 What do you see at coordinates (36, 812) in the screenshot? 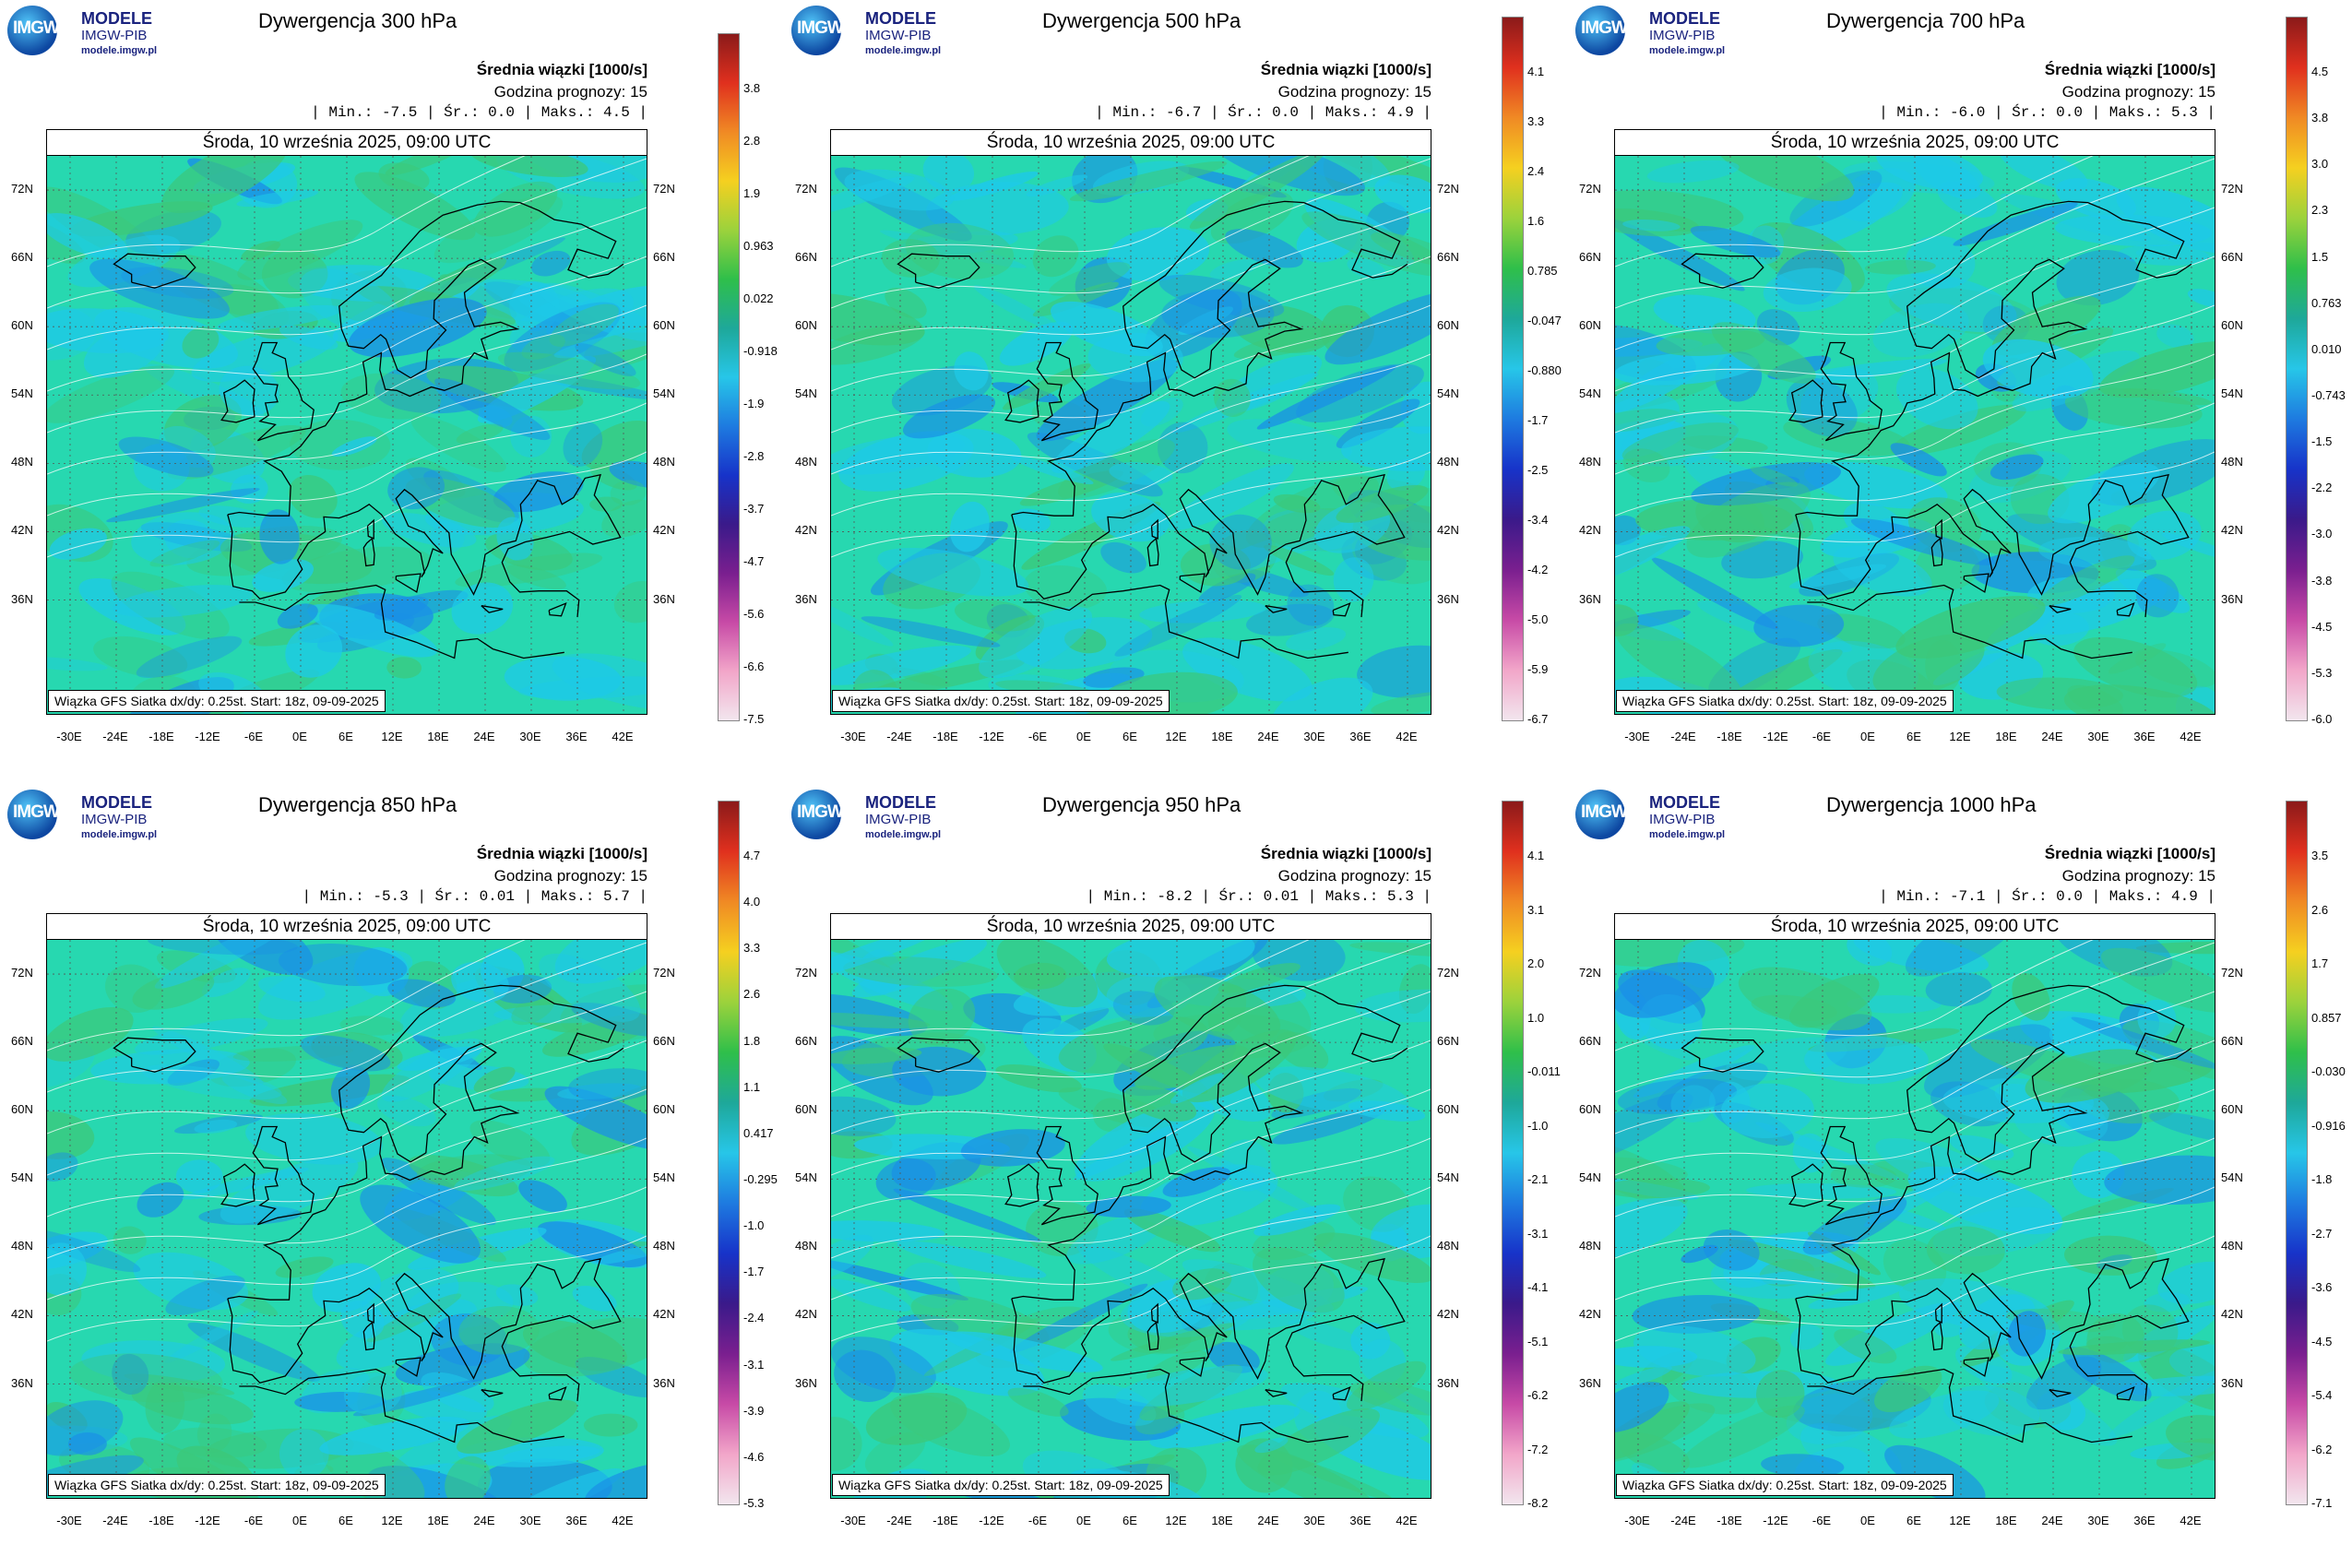
I see `logo-badge-text: IMGW` at bounding box center [36, 812].